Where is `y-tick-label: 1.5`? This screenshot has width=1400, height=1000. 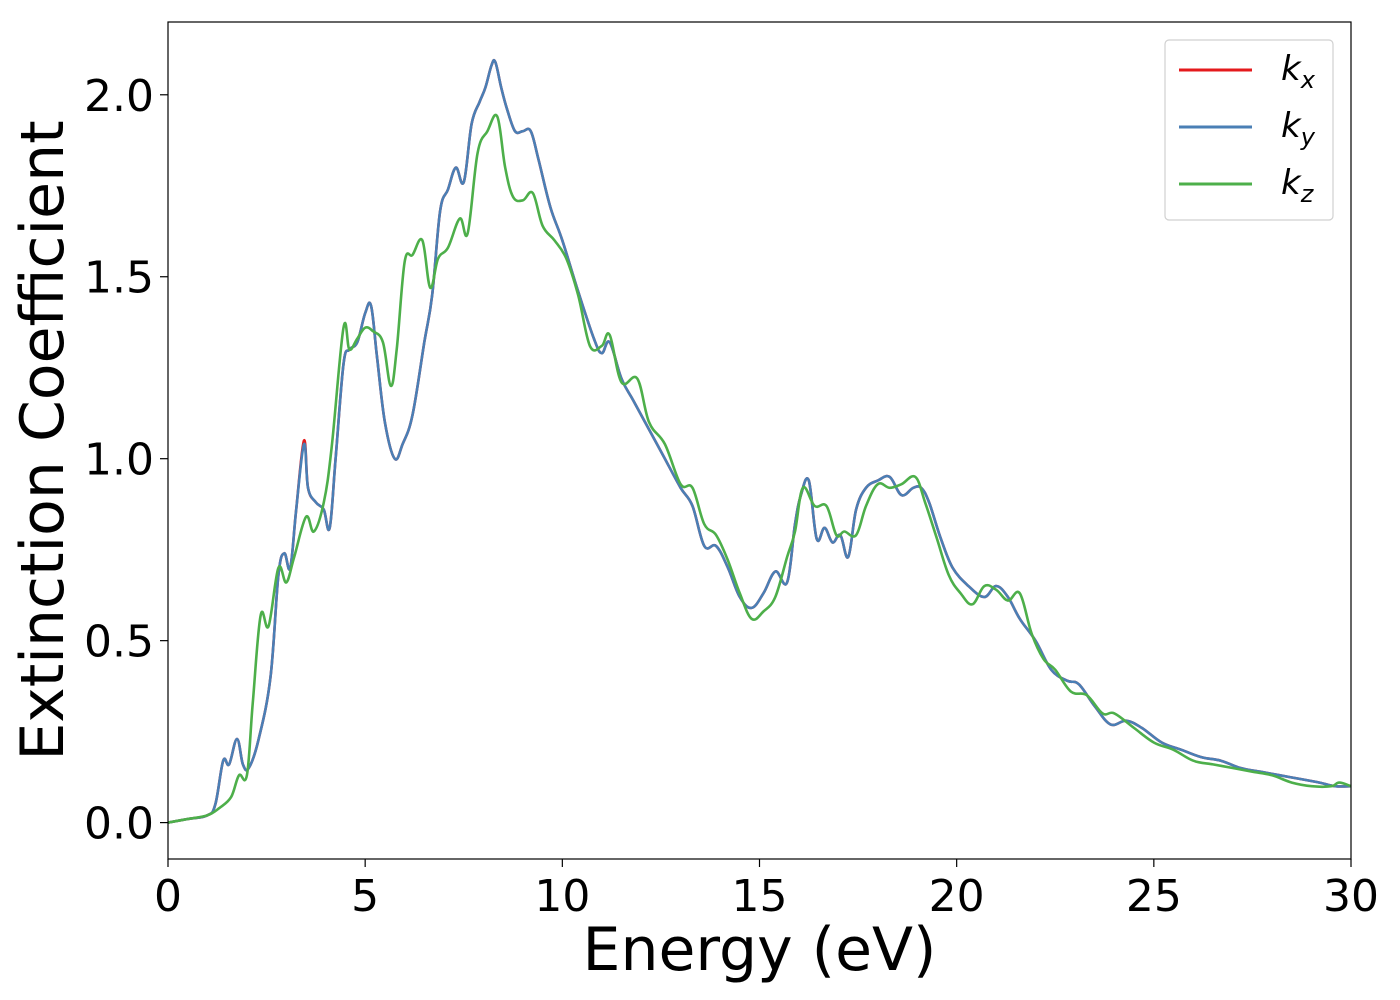 y-tick-label: 1.5 is located at coordinates (119, 278).